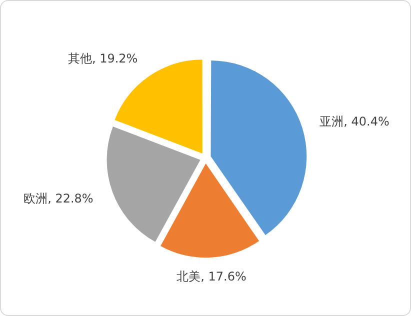 The height and width of the screenshot is (316, 411). I want to click on slice-label: 其他, 19.2%, so click(103, 59).